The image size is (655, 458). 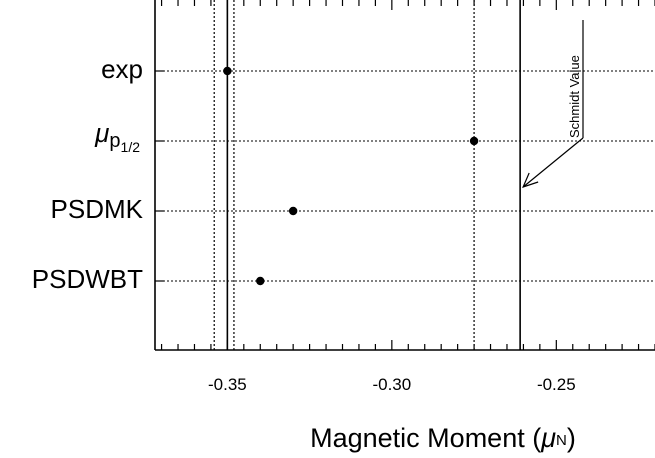 What do you see at coordinates (391, 384) in the screenshot?
I see `x-tick-label: -0.30` at bounding box center [391, 384].